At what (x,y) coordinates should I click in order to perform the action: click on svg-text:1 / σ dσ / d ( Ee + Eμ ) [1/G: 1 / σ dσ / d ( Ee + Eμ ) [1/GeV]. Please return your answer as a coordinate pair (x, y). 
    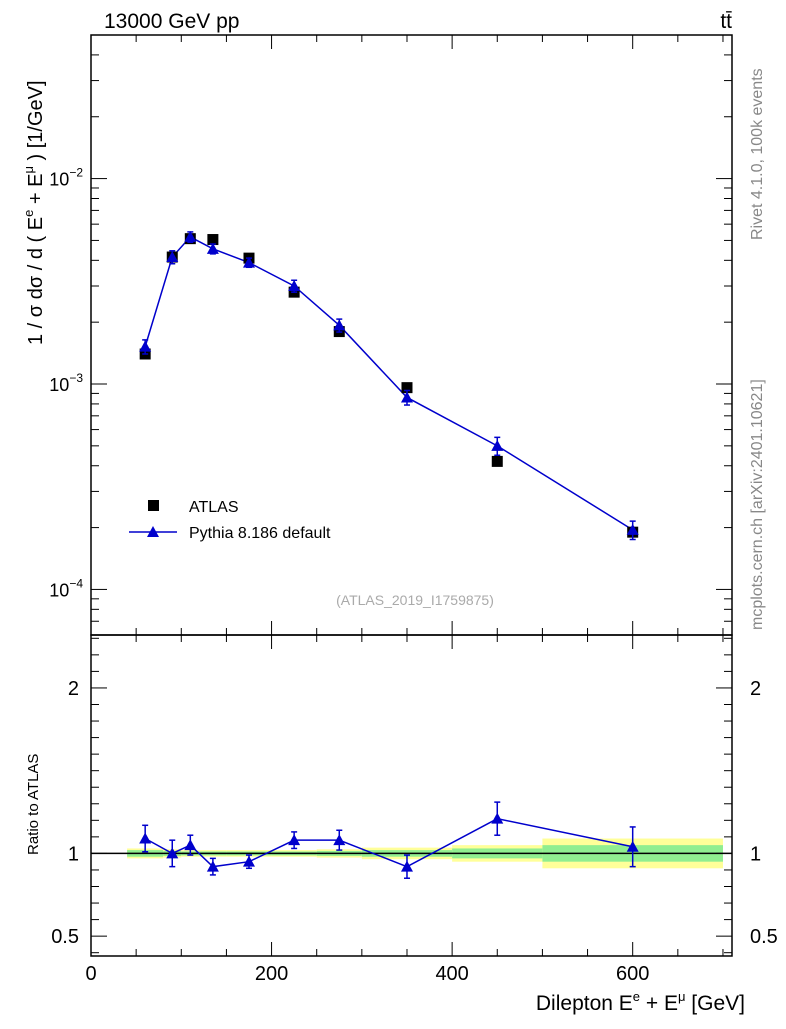
    Looking at the image, I should click on (34, 212).